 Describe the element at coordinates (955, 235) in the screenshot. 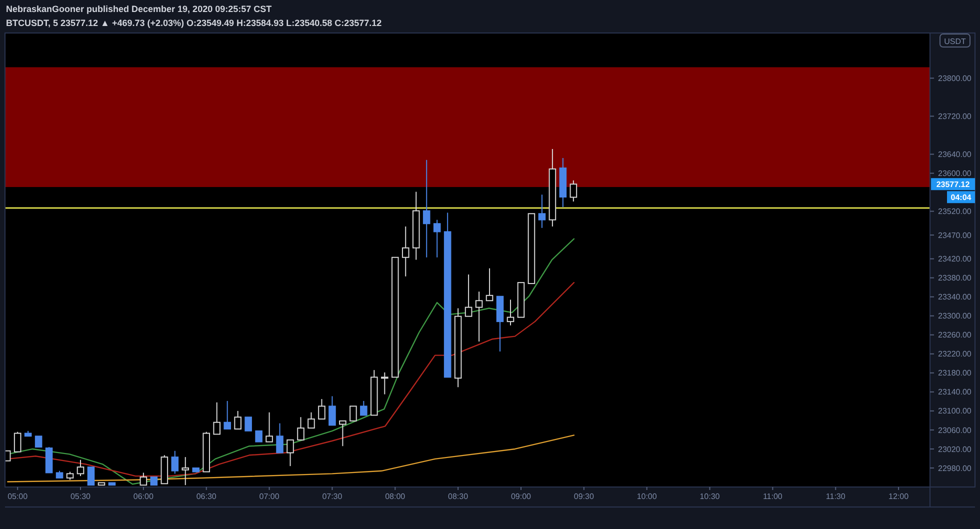

I see `y-tick-label: 23470.00` at that location.